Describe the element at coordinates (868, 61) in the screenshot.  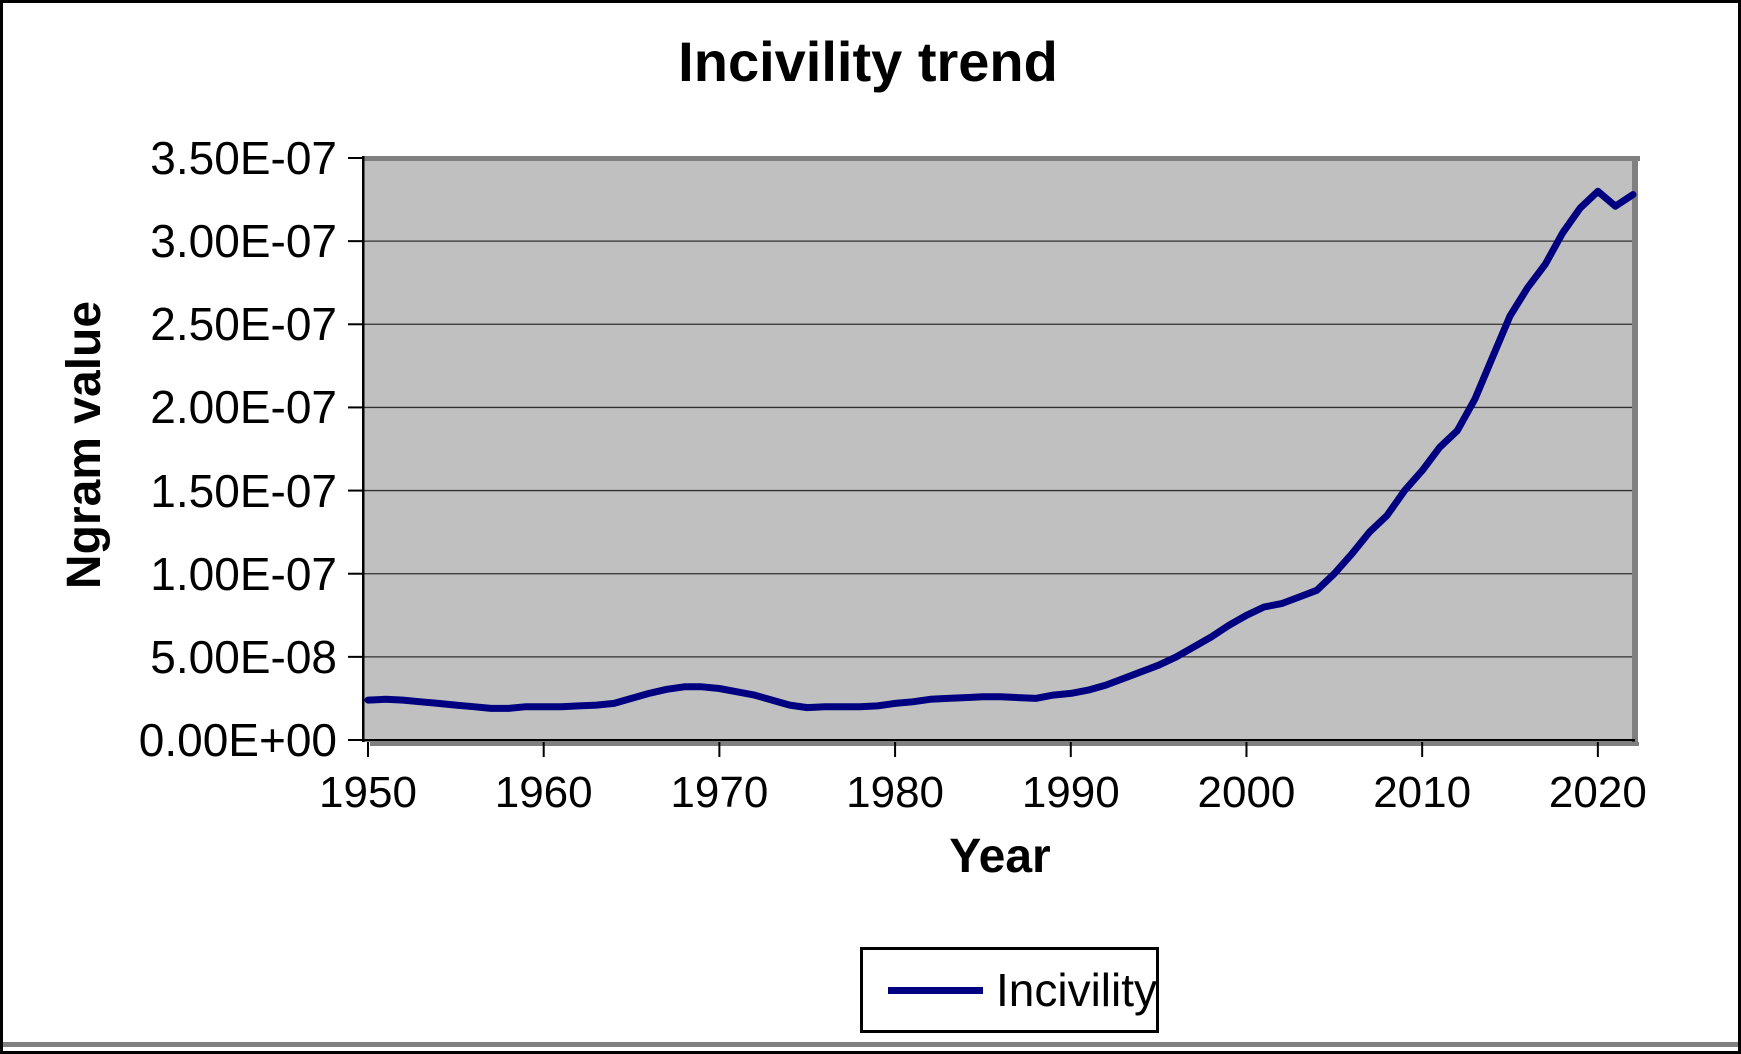
I see `chart-title: Incivility trend` at that location.